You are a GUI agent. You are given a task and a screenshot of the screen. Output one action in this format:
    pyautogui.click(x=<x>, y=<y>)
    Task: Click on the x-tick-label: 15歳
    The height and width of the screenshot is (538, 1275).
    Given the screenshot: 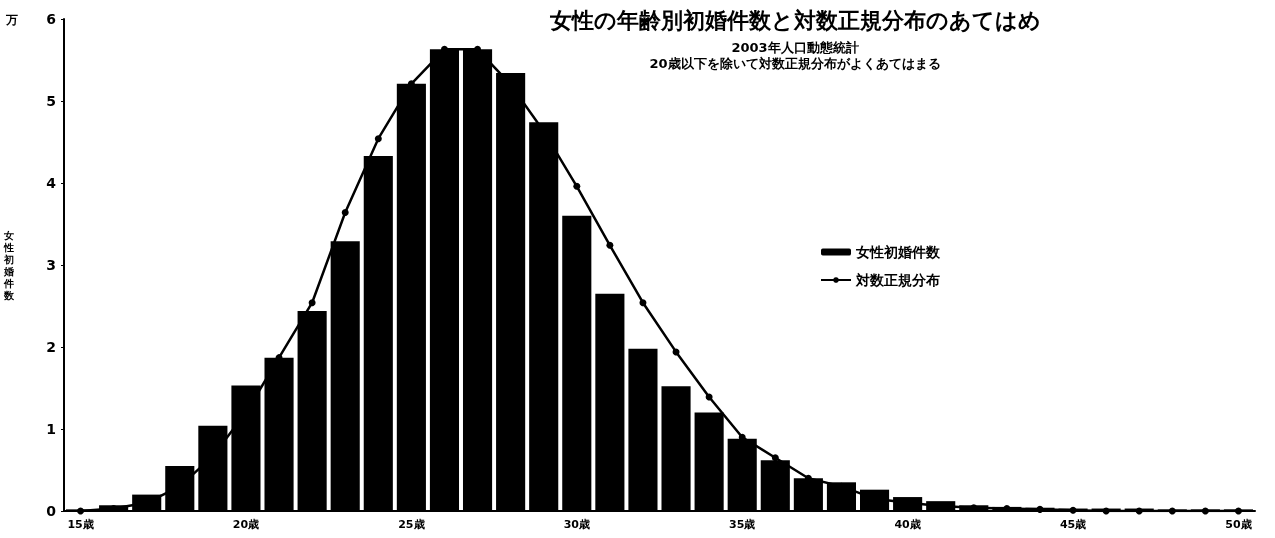 What is the action you would take?
    pyautogui.click(x=80, y=524)
    